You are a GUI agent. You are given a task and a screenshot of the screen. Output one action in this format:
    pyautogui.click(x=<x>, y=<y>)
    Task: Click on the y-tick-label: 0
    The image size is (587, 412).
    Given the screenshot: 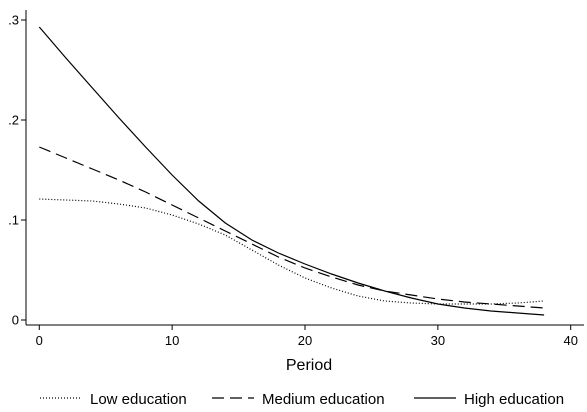 What is the action you would take?
    pyautogui.click(x=15, y=320)
    